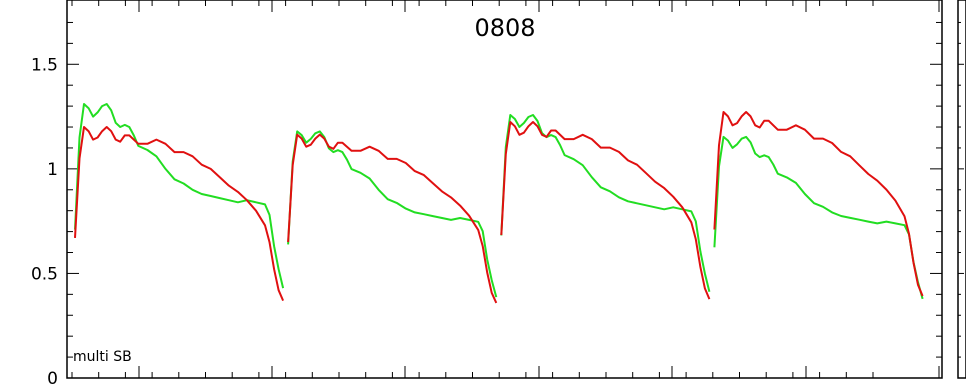 The height and width of the screenshot is (388, 966). What do you see at coordinates (504, 28) in the screenshot?
I see `chart-title: 0808` at bounding box center [504, 28].